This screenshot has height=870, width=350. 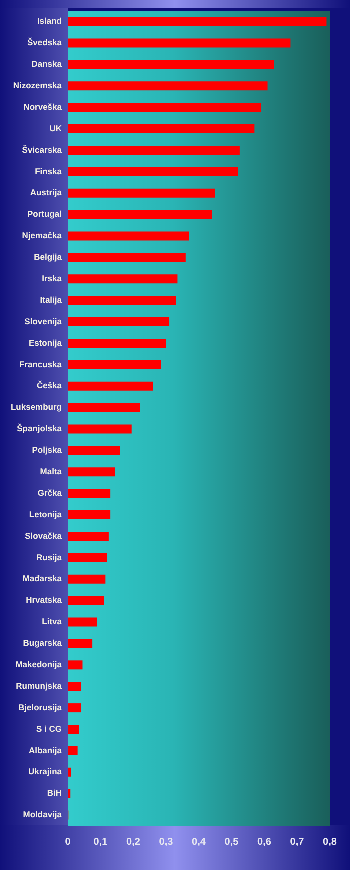 I want to click on y-tick-label: Finska, so click(x=48, y=171).